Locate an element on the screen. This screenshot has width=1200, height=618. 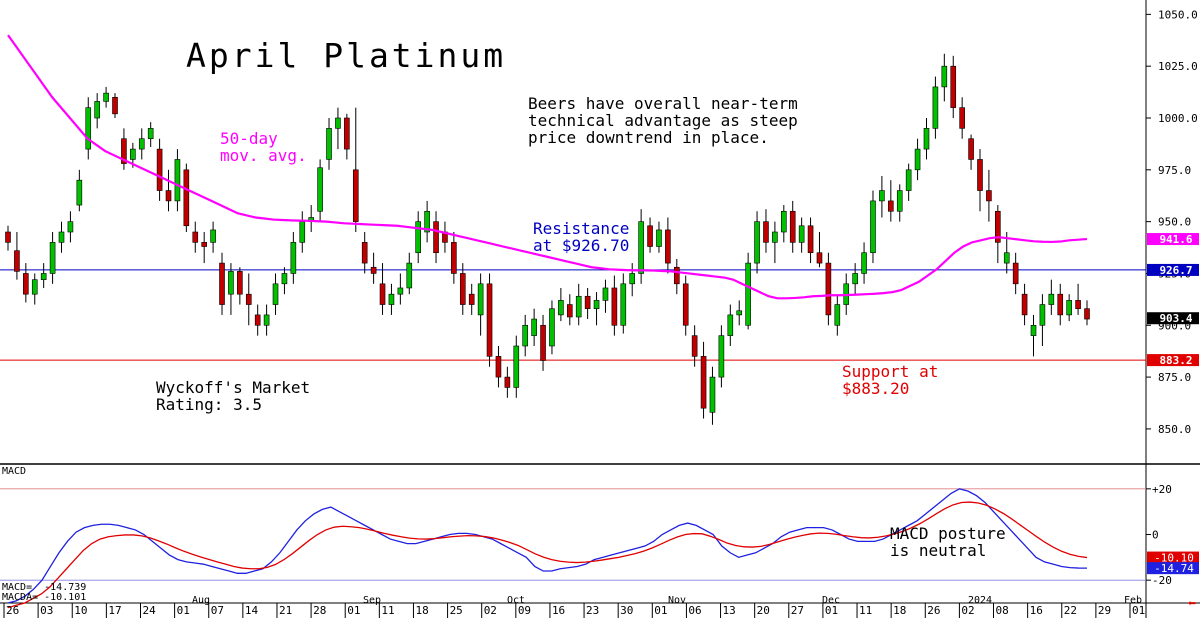
price-tag-label: 941.6 is located at coordinates (1175, 239).